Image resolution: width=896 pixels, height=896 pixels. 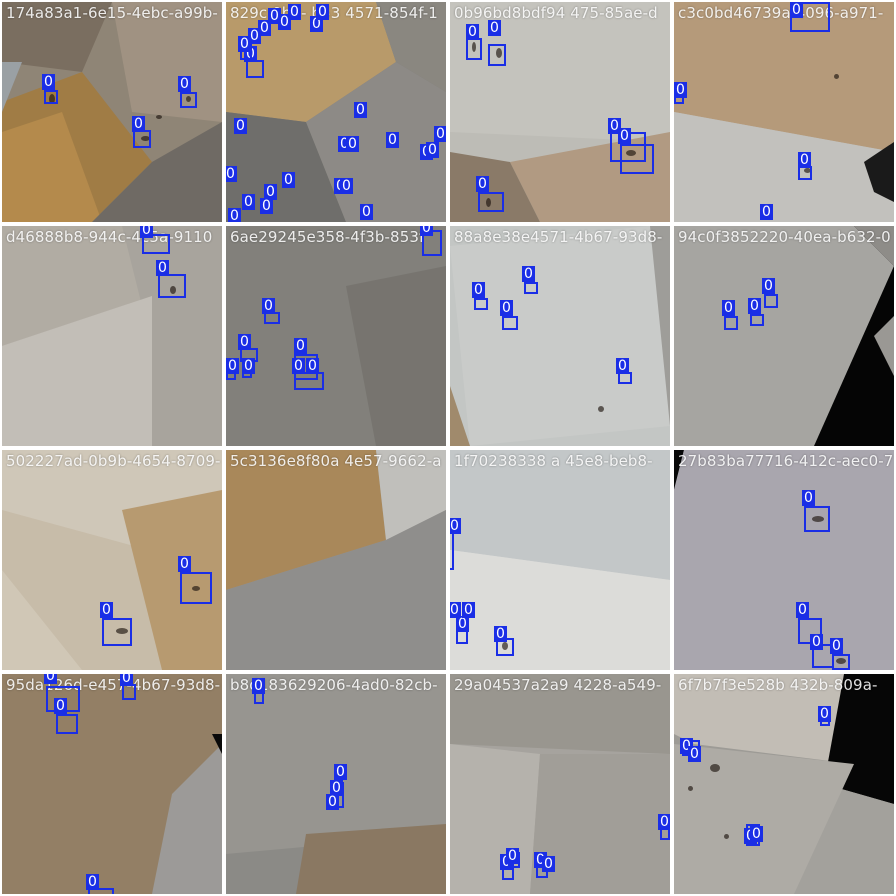 I want to click on image-tile: b8d183629206-4ad0-82cb- 0 0 0 0, so click(x=336, y=784).